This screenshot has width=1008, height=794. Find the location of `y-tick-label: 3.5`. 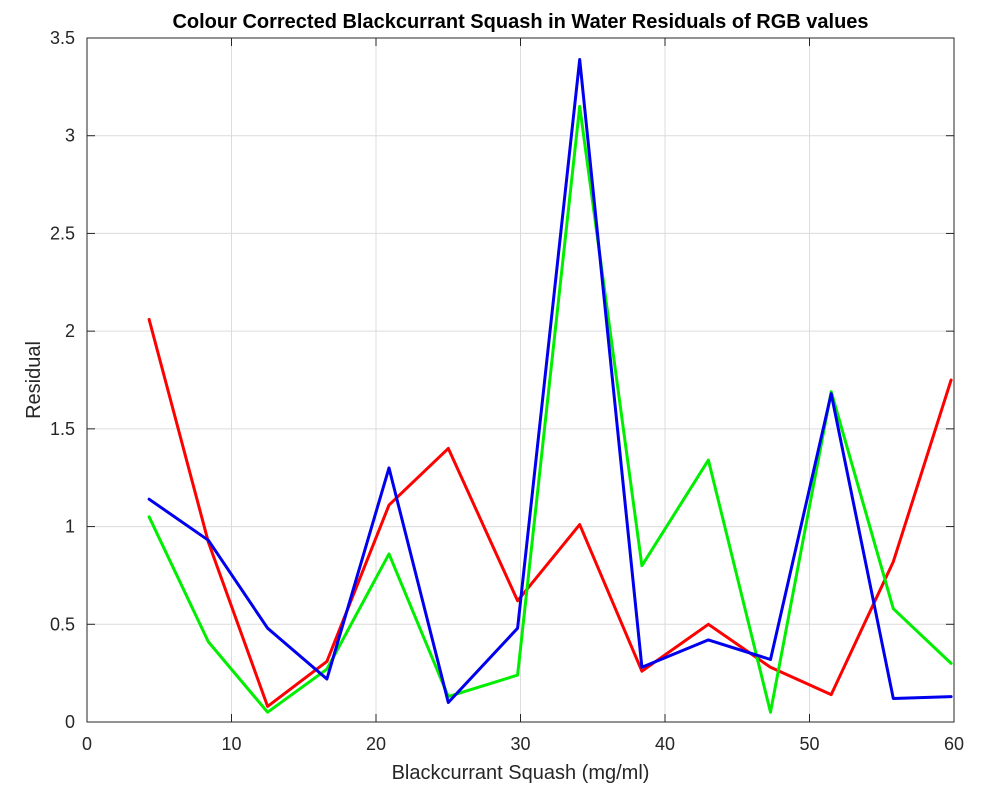

y-tick-label: 3.5 is located at coordinates (62, 38).